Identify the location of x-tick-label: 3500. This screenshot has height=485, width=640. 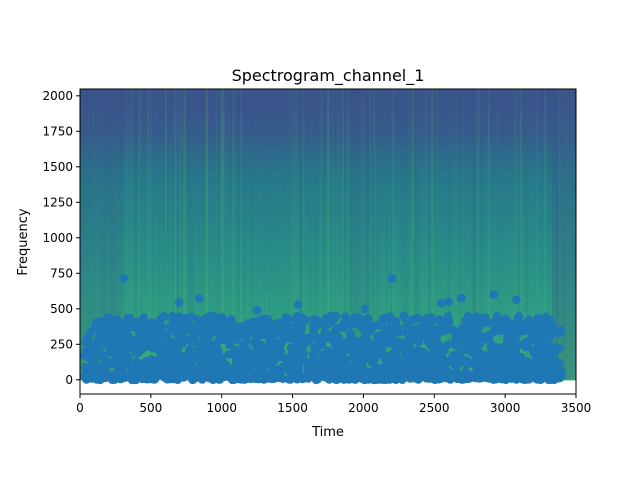
(576, 408).